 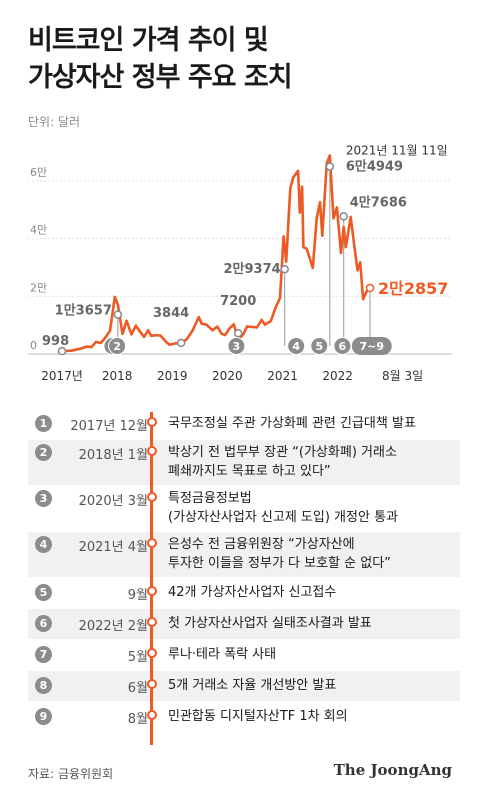 What do you see at coordinates (88, 686) in the screenshot?
I see `event-meta: 8 6월` at bounding box center [88, 686].